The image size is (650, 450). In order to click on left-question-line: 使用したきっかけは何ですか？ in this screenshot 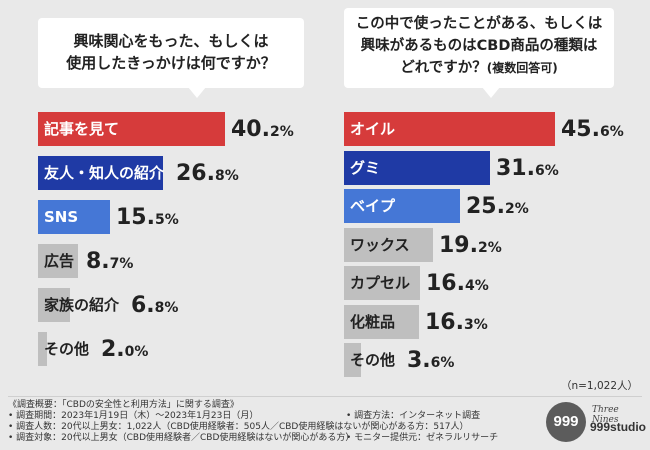, I will do `click(171, 63)`.